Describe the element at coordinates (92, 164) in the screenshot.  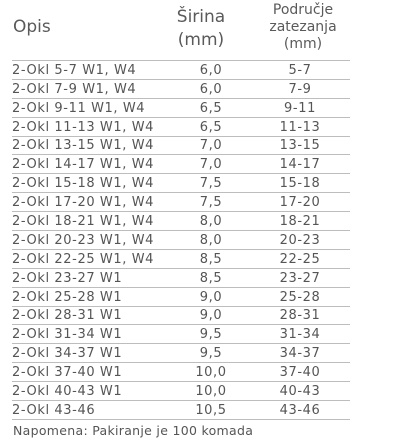
I see `cell-opis: 2-Okl 14-17 W1, W4` at that location.